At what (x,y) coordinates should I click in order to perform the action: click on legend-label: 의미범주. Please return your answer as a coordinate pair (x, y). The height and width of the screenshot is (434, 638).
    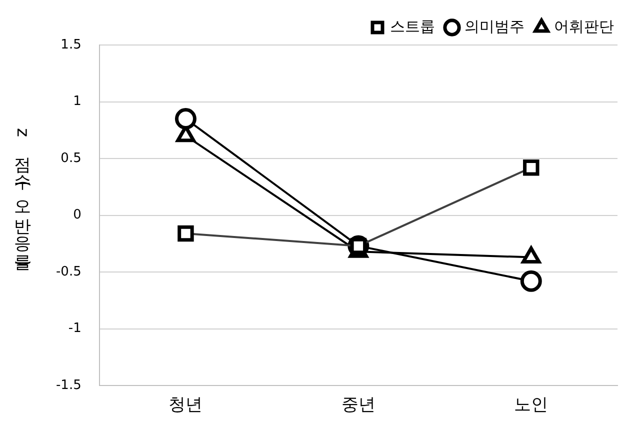
    Looking at the image, I should click on (494, 26).